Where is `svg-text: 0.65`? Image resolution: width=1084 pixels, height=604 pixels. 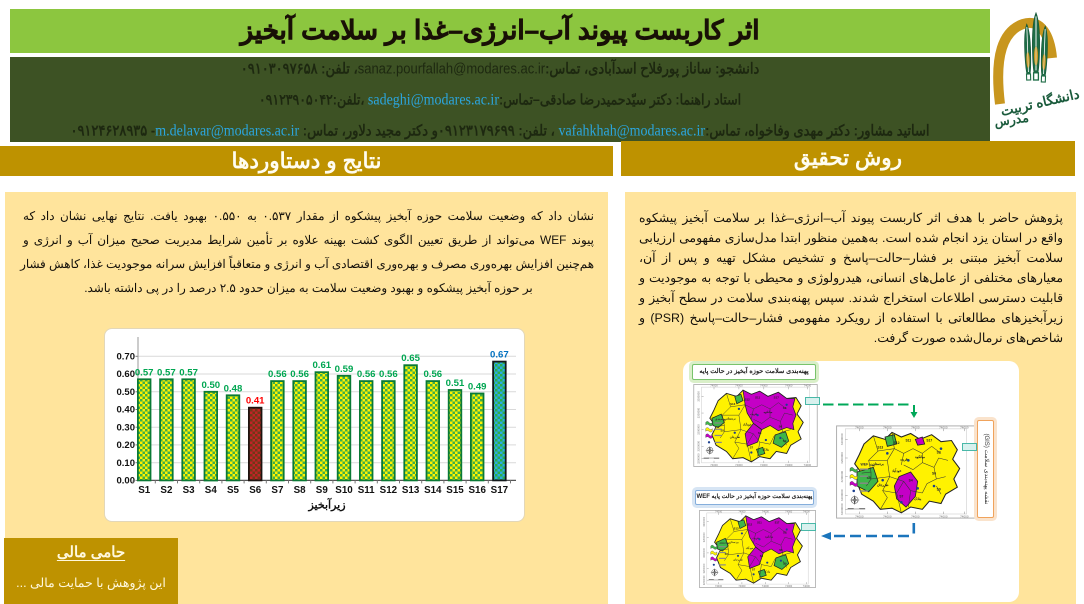 svg-text: 0.65 is located at coordinates (410, 358).